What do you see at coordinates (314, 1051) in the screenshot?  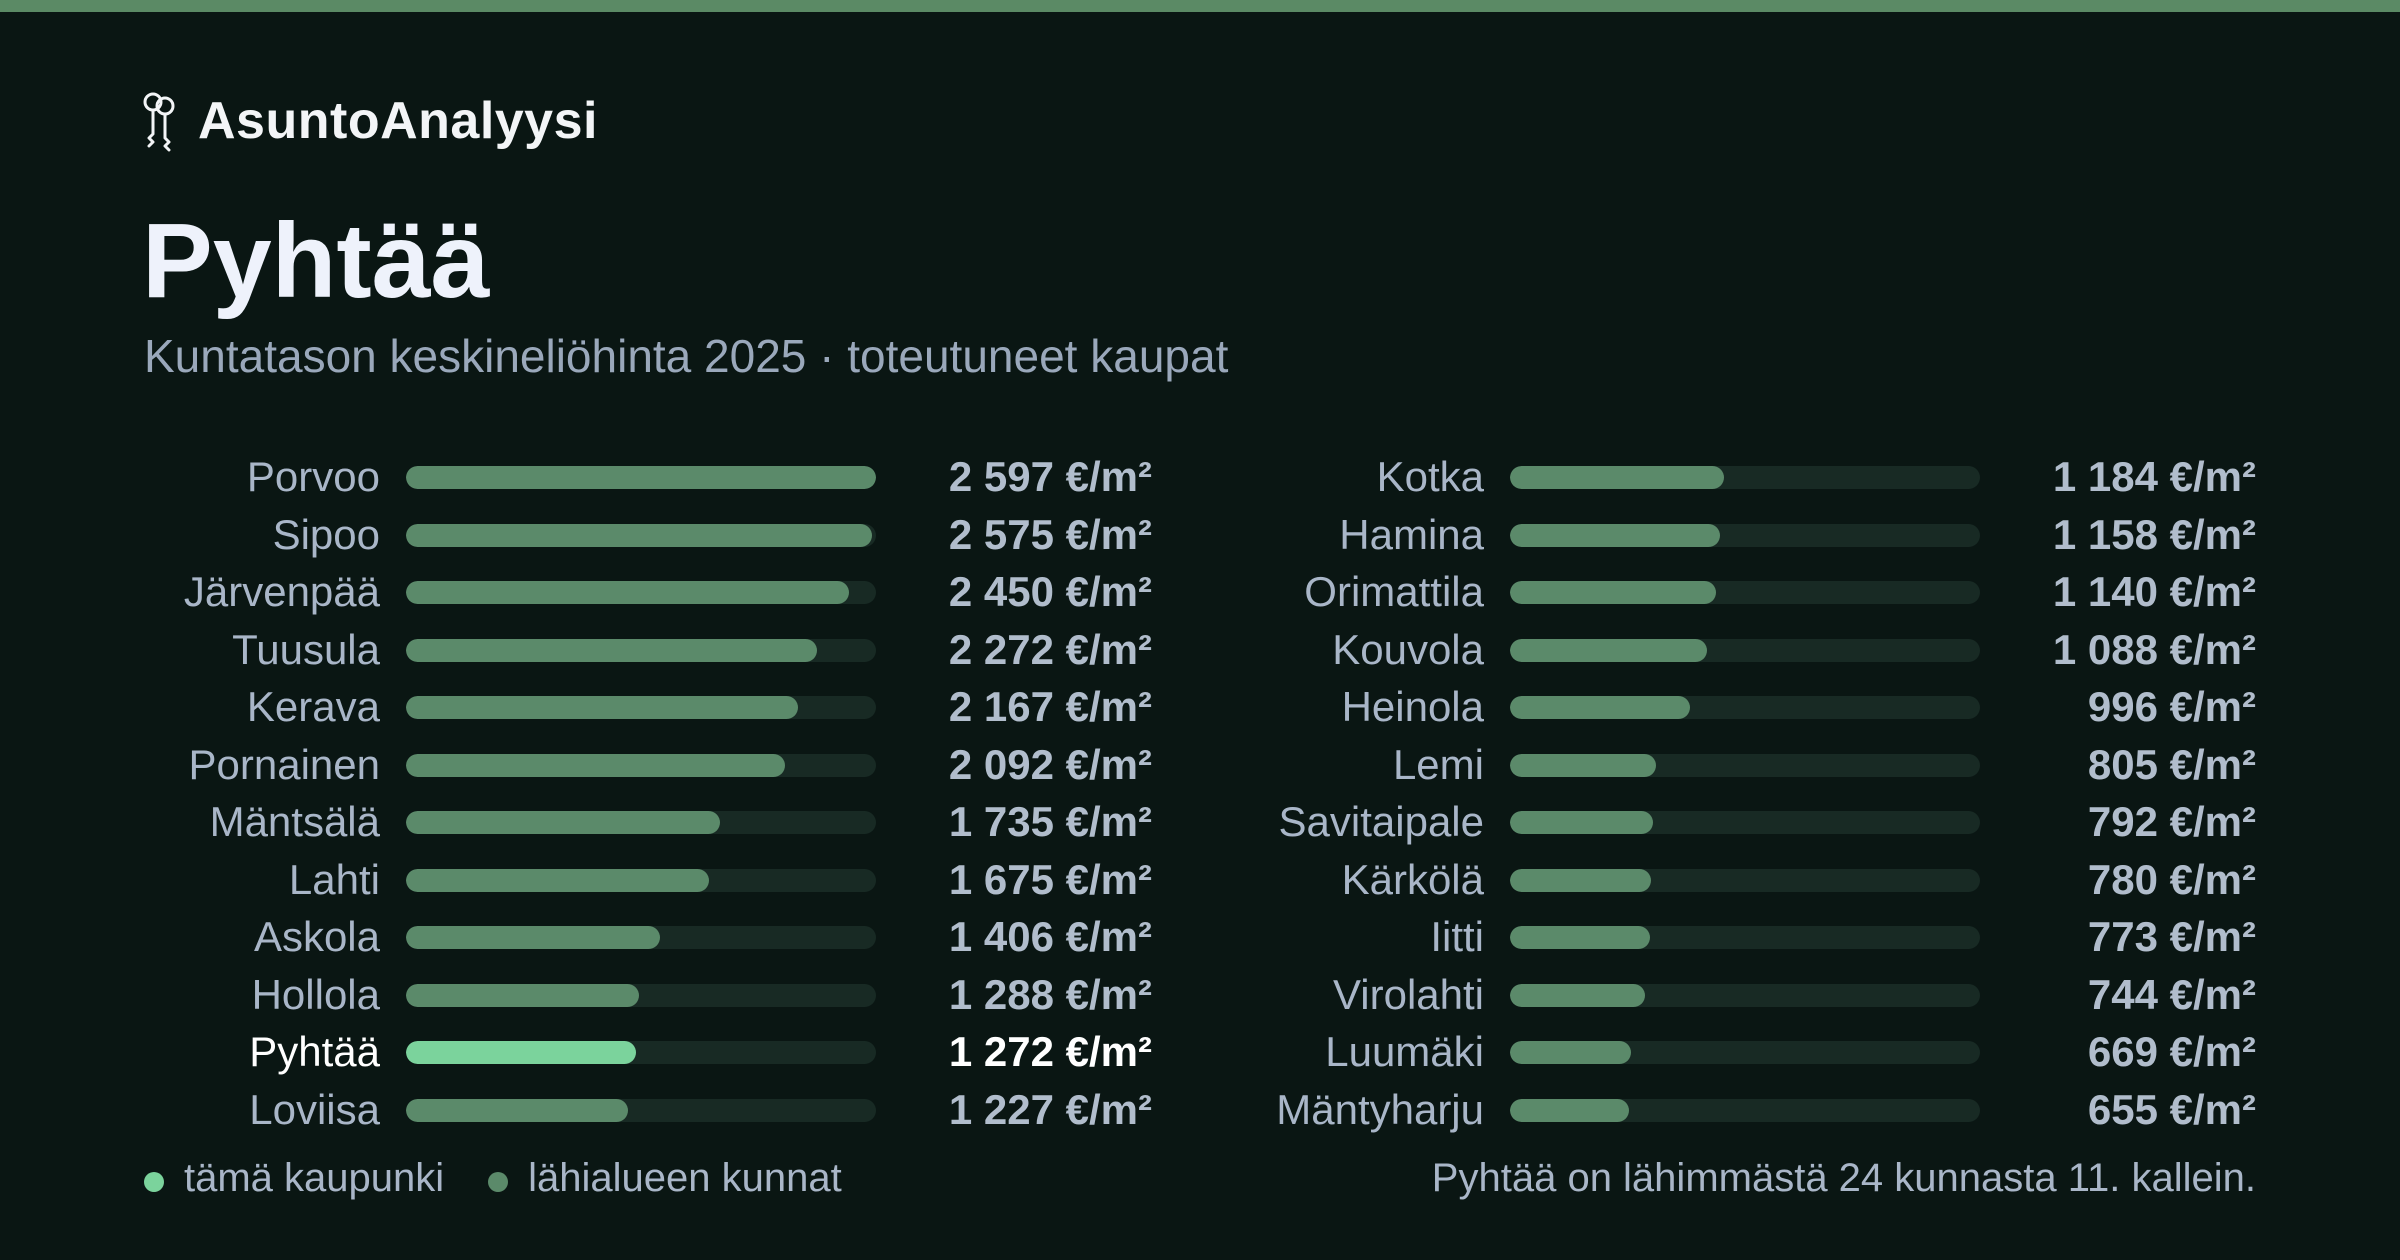 I see `bar-category-label: Pyhtää` at bounding box center [314, 1051].